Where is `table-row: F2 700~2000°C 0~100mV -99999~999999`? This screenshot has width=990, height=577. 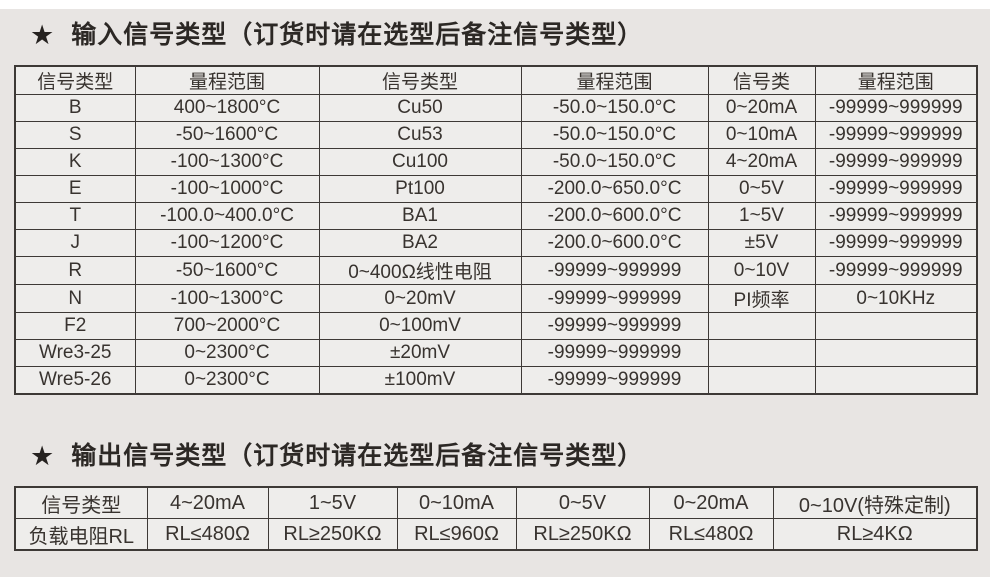
table-row: F2 700~2000°C 0~100mV -99999~999999 is located at coordinates (496, 326).